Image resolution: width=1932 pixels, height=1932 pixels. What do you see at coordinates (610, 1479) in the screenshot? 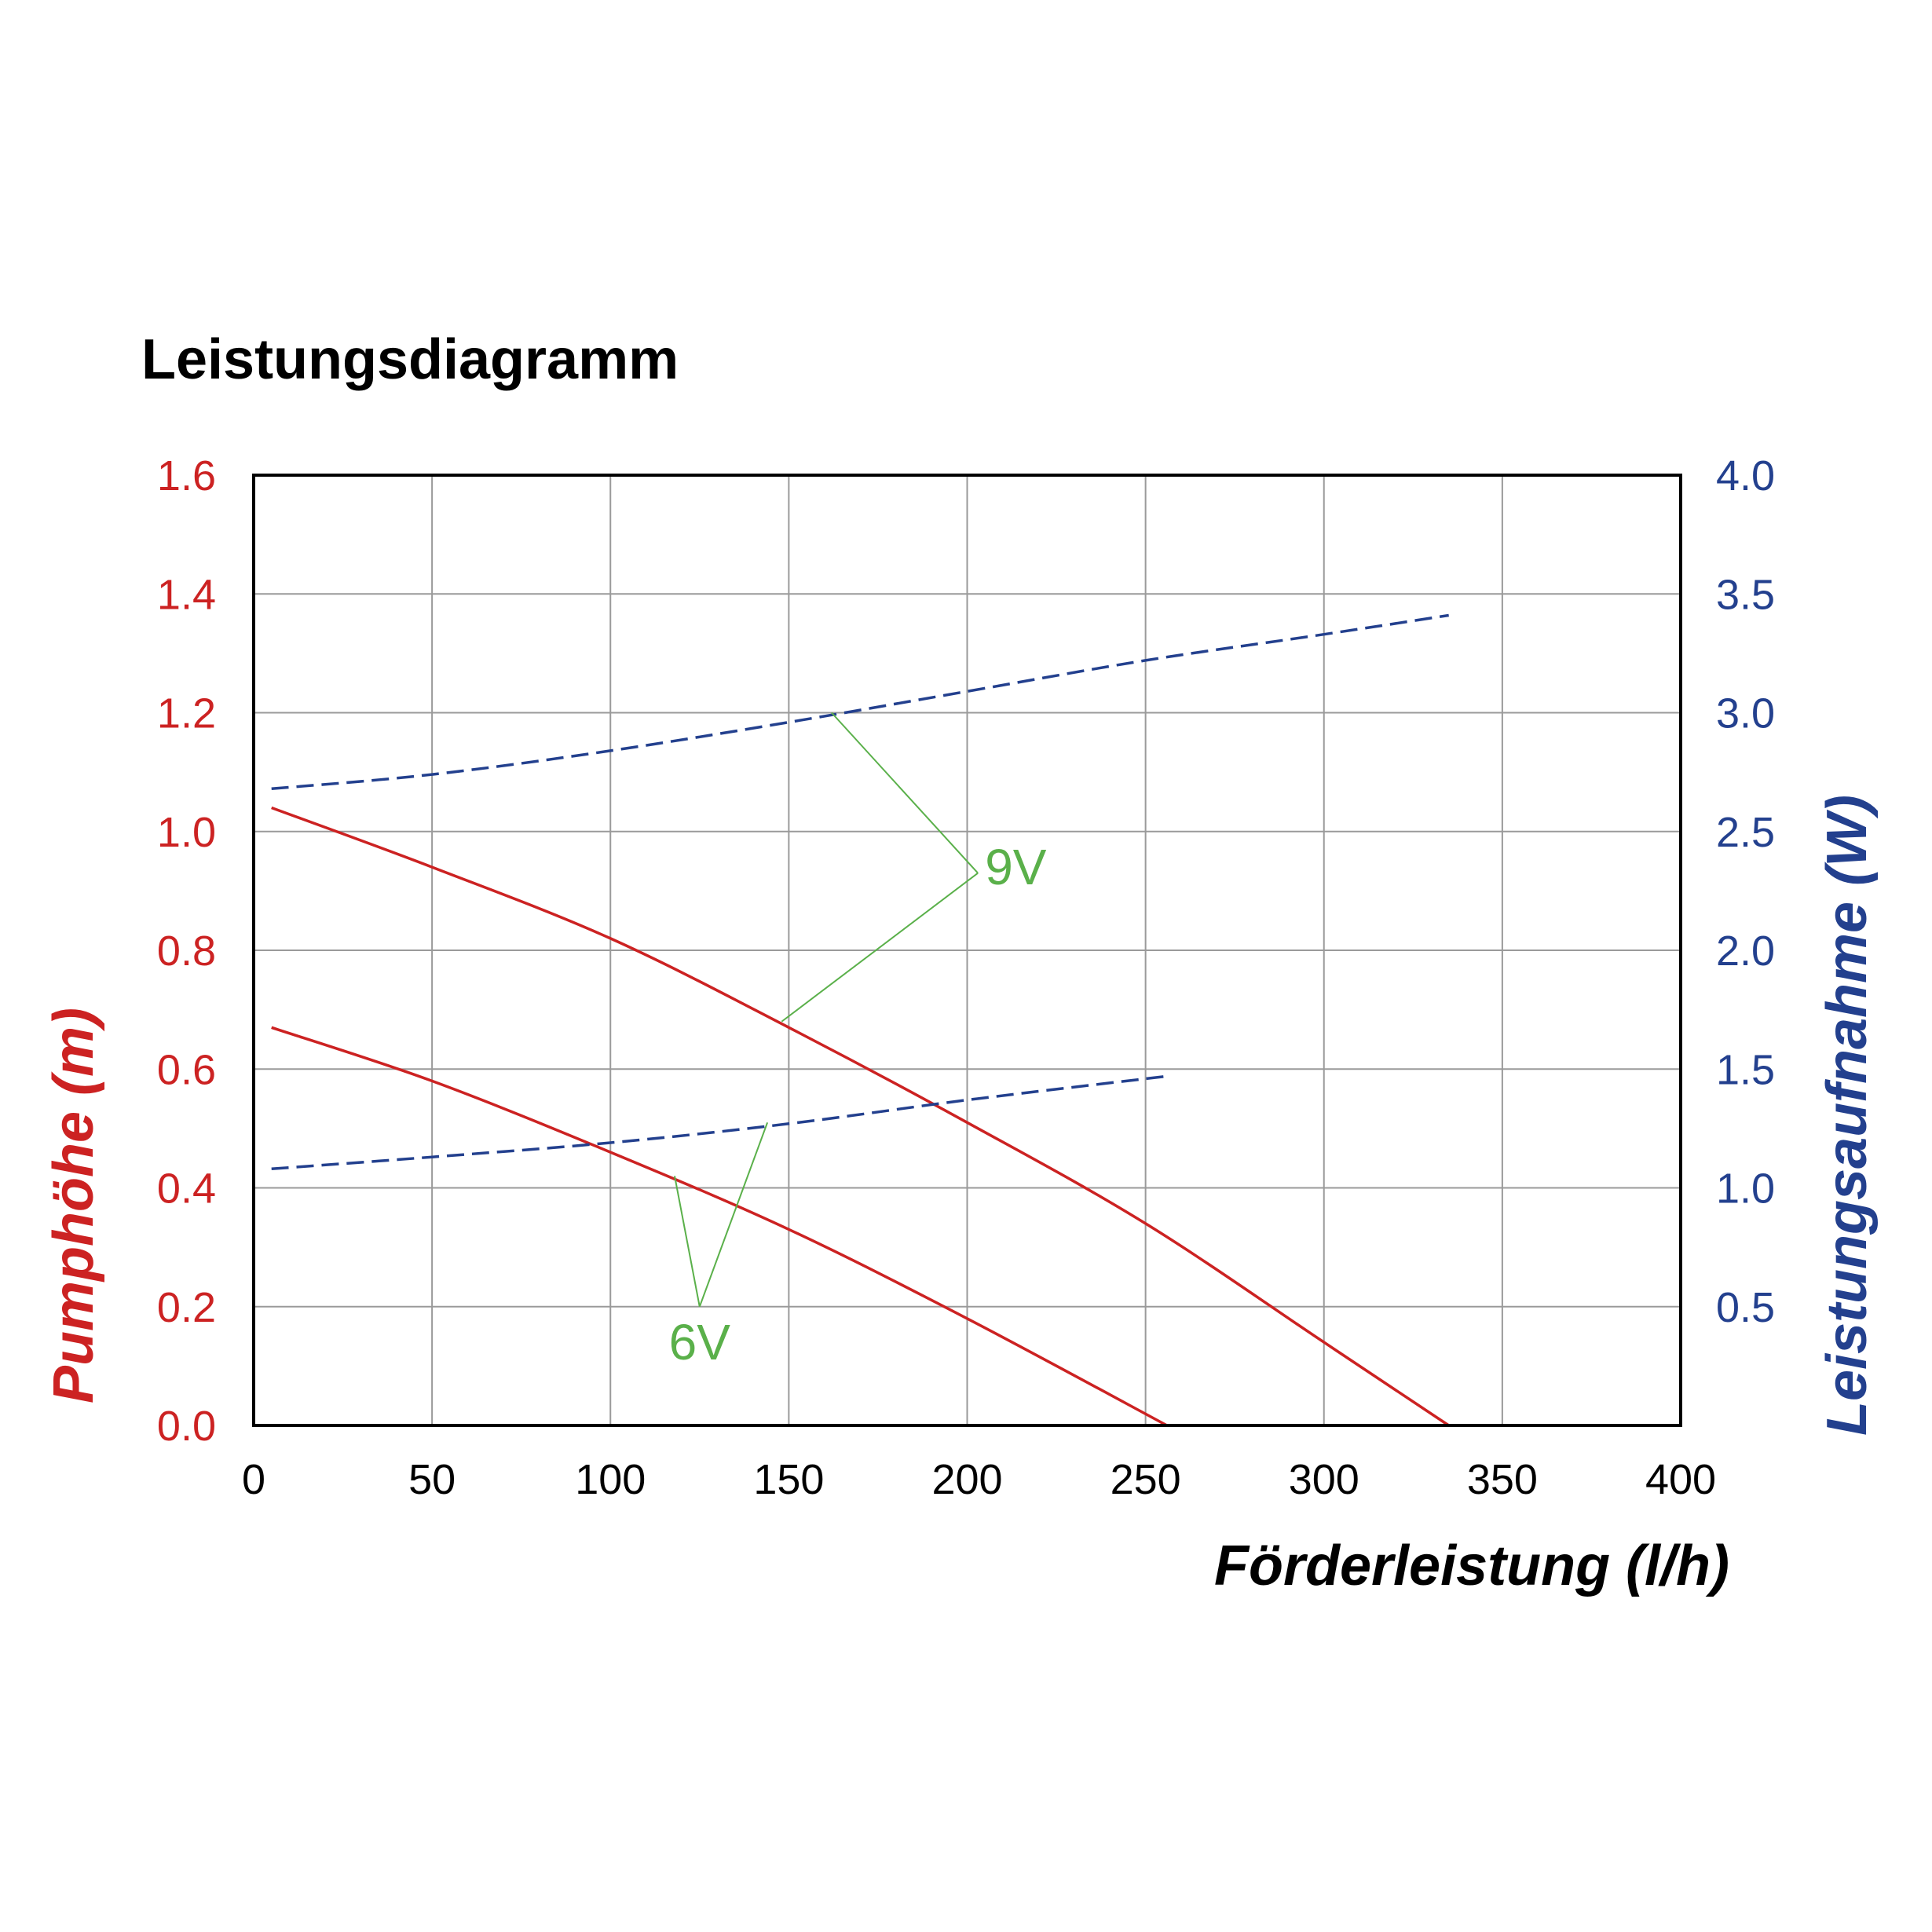
I see `x-tick-label: 100` at bounding box center [610, 1479].